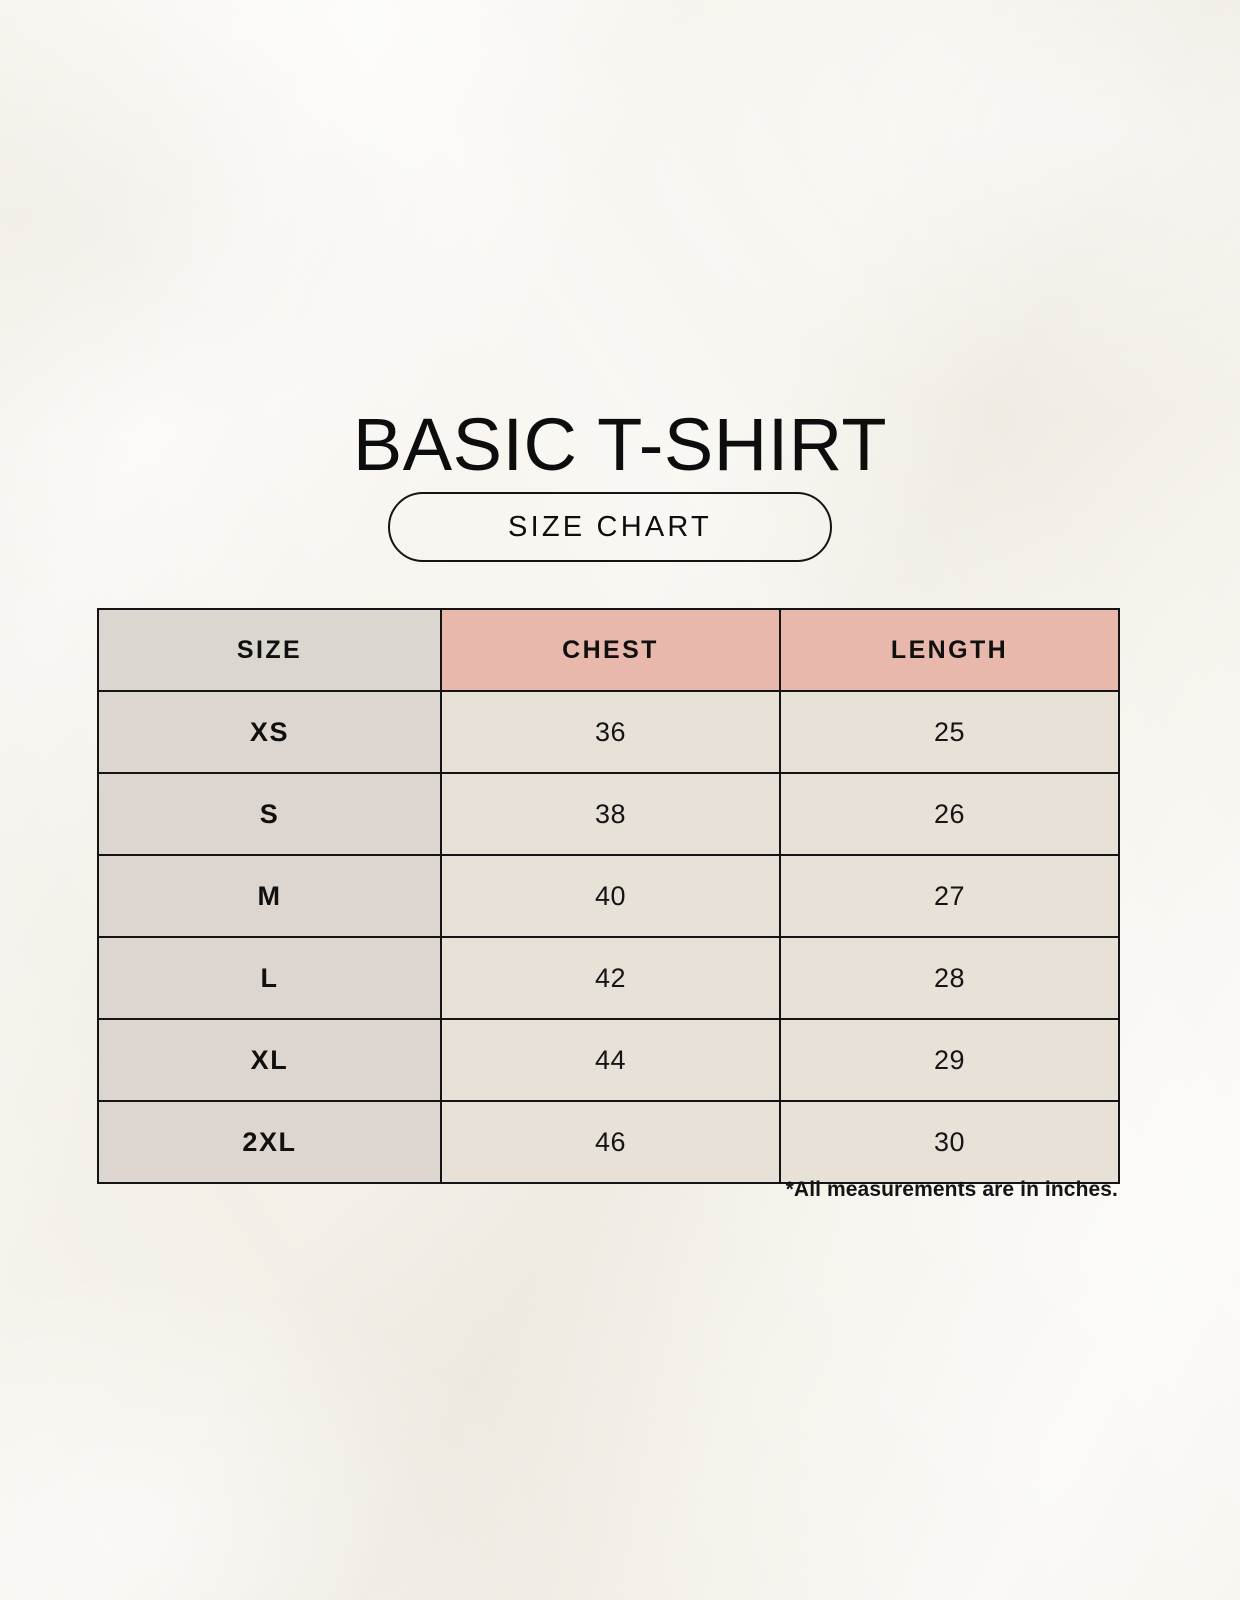 The image size is (1240, 1600). I want to click on cell-length: 29, so click(949, 1060).